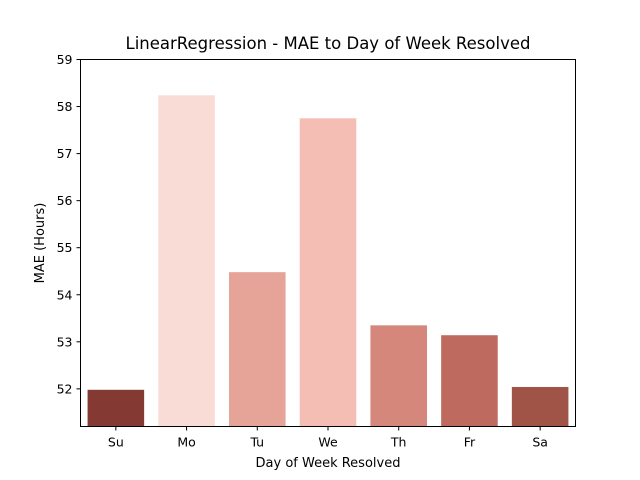  Describe the element at coordinates (40, 243) in the screenshot. I see `y-axis-label: MAE (Hours)` at that location.